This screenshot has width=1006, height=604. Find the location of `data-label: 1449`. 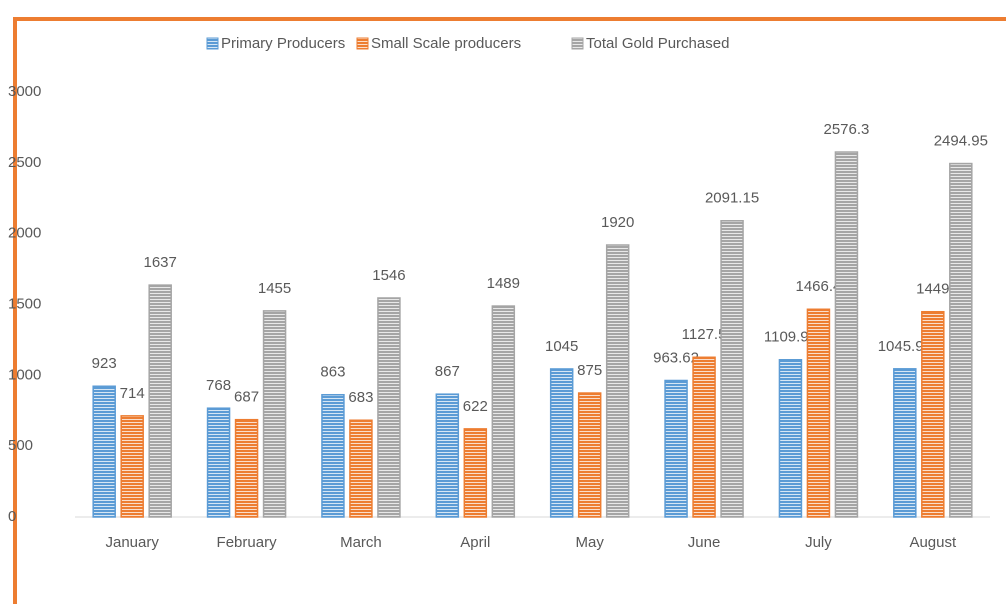

data-label: 1449 is located at coordinates (932, 289).